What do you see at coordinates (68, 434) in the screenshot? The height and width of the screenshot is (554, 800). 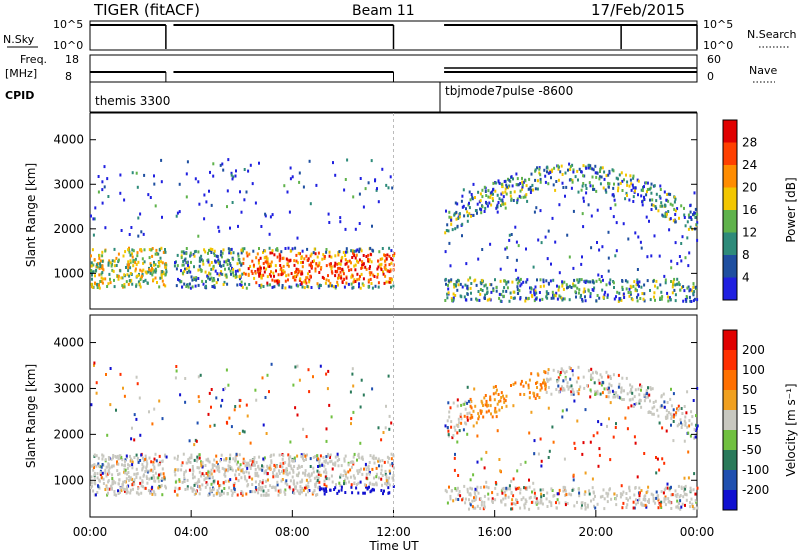 I see `y-tick-label: 2000` at bounding box center [68, 434].